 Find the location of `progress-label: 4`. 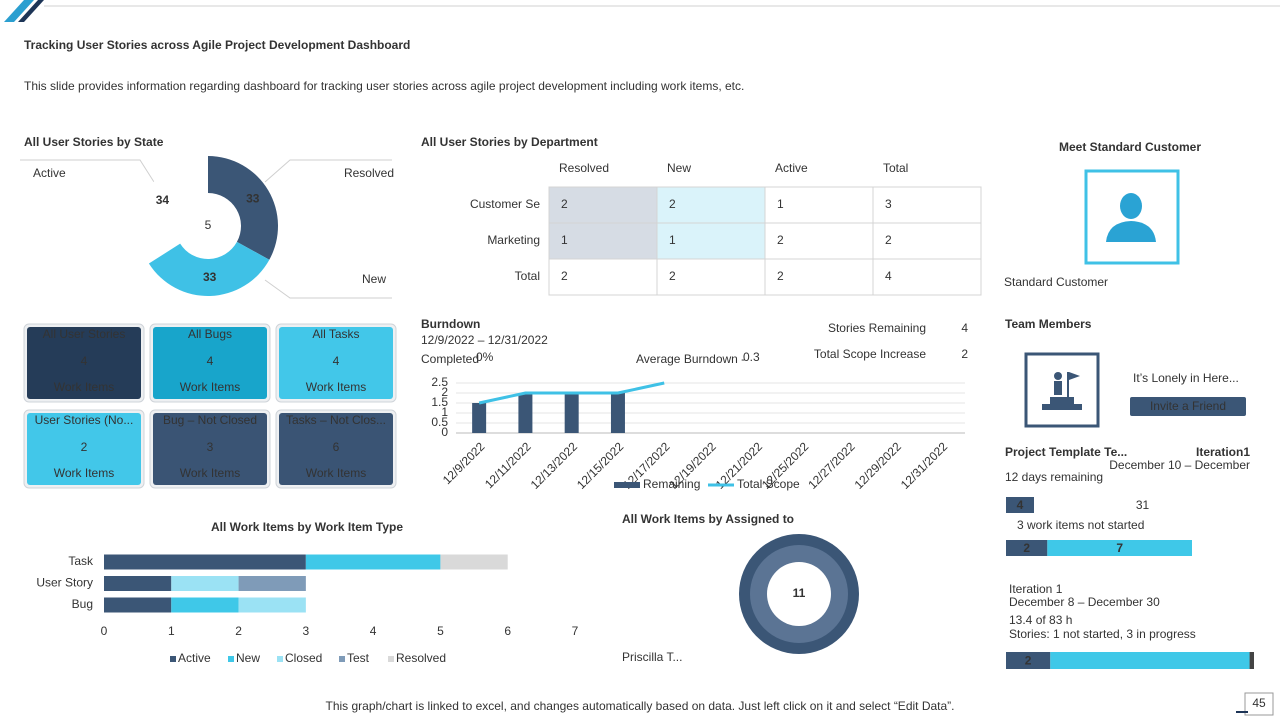

progress-label: 4 is located at coordinates (1020, 505).